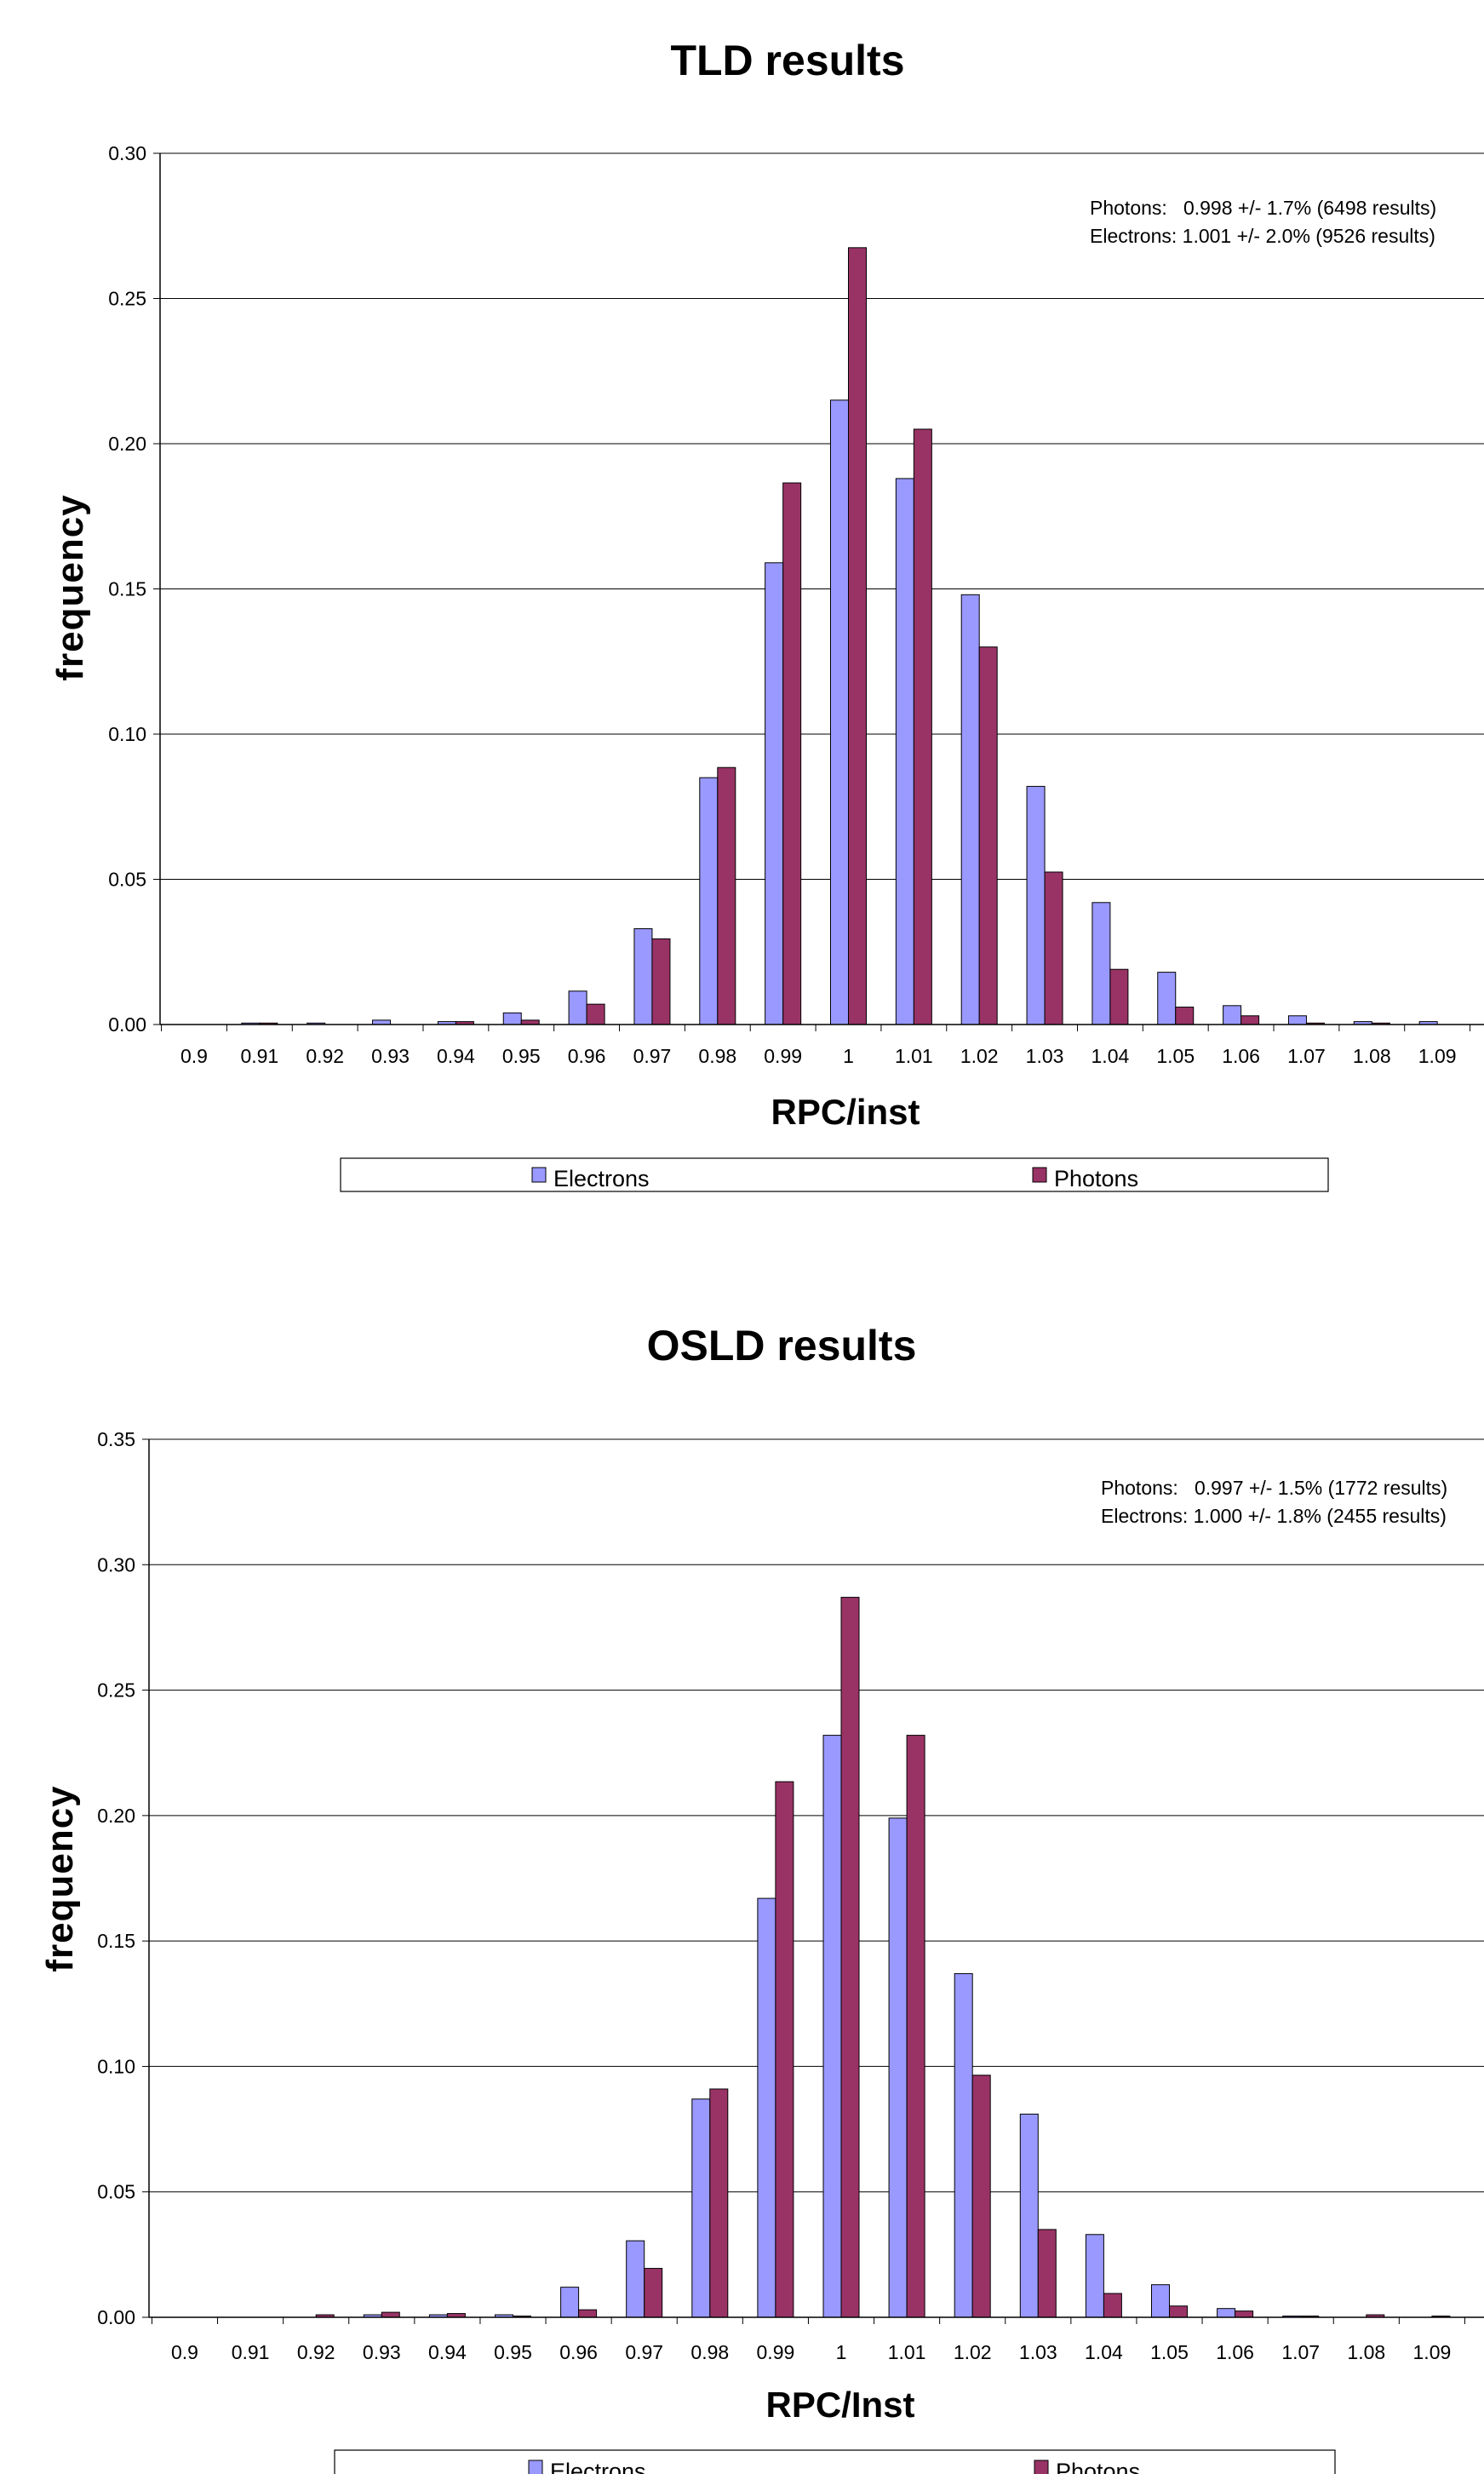  What do you see at coordinates (839, 2405) in the screenshot?
I see `x-axis-title: RPC/Inst` at bounding box center [839, 2405].